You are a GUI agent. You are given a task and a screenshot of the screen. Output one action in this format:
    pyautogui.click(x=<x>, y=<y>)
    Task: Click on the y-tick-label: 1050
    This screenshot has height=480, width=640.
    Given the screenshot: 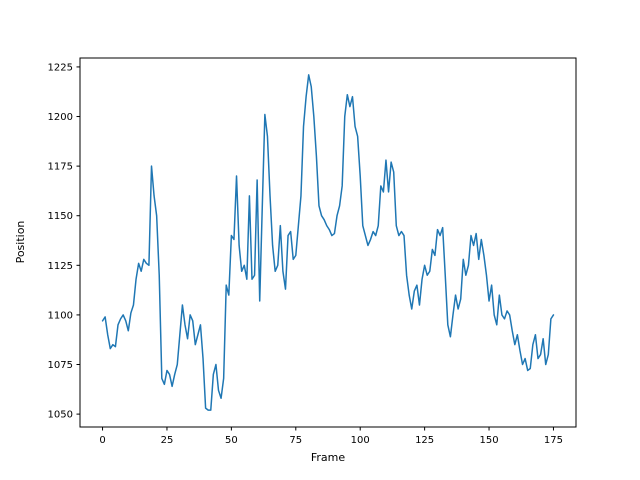 What is the action you would take?
    pyautogui.click(x=60, y=415)
    